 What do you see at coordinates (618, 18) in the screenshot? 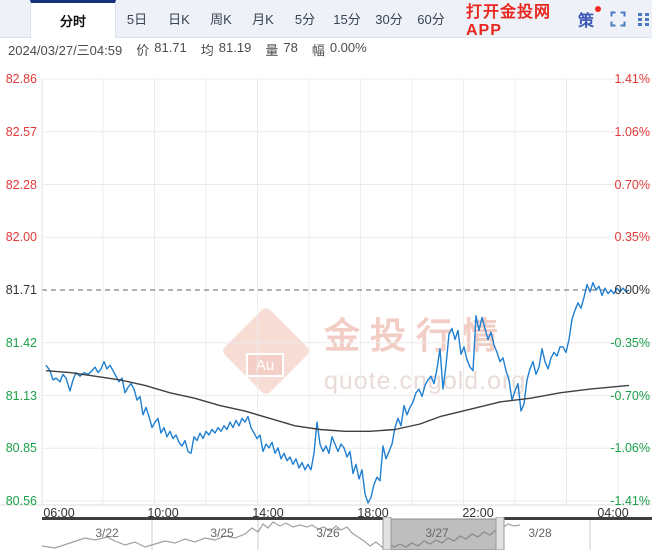
I see `fullscreen-icon` at bounding box center [618, 18].